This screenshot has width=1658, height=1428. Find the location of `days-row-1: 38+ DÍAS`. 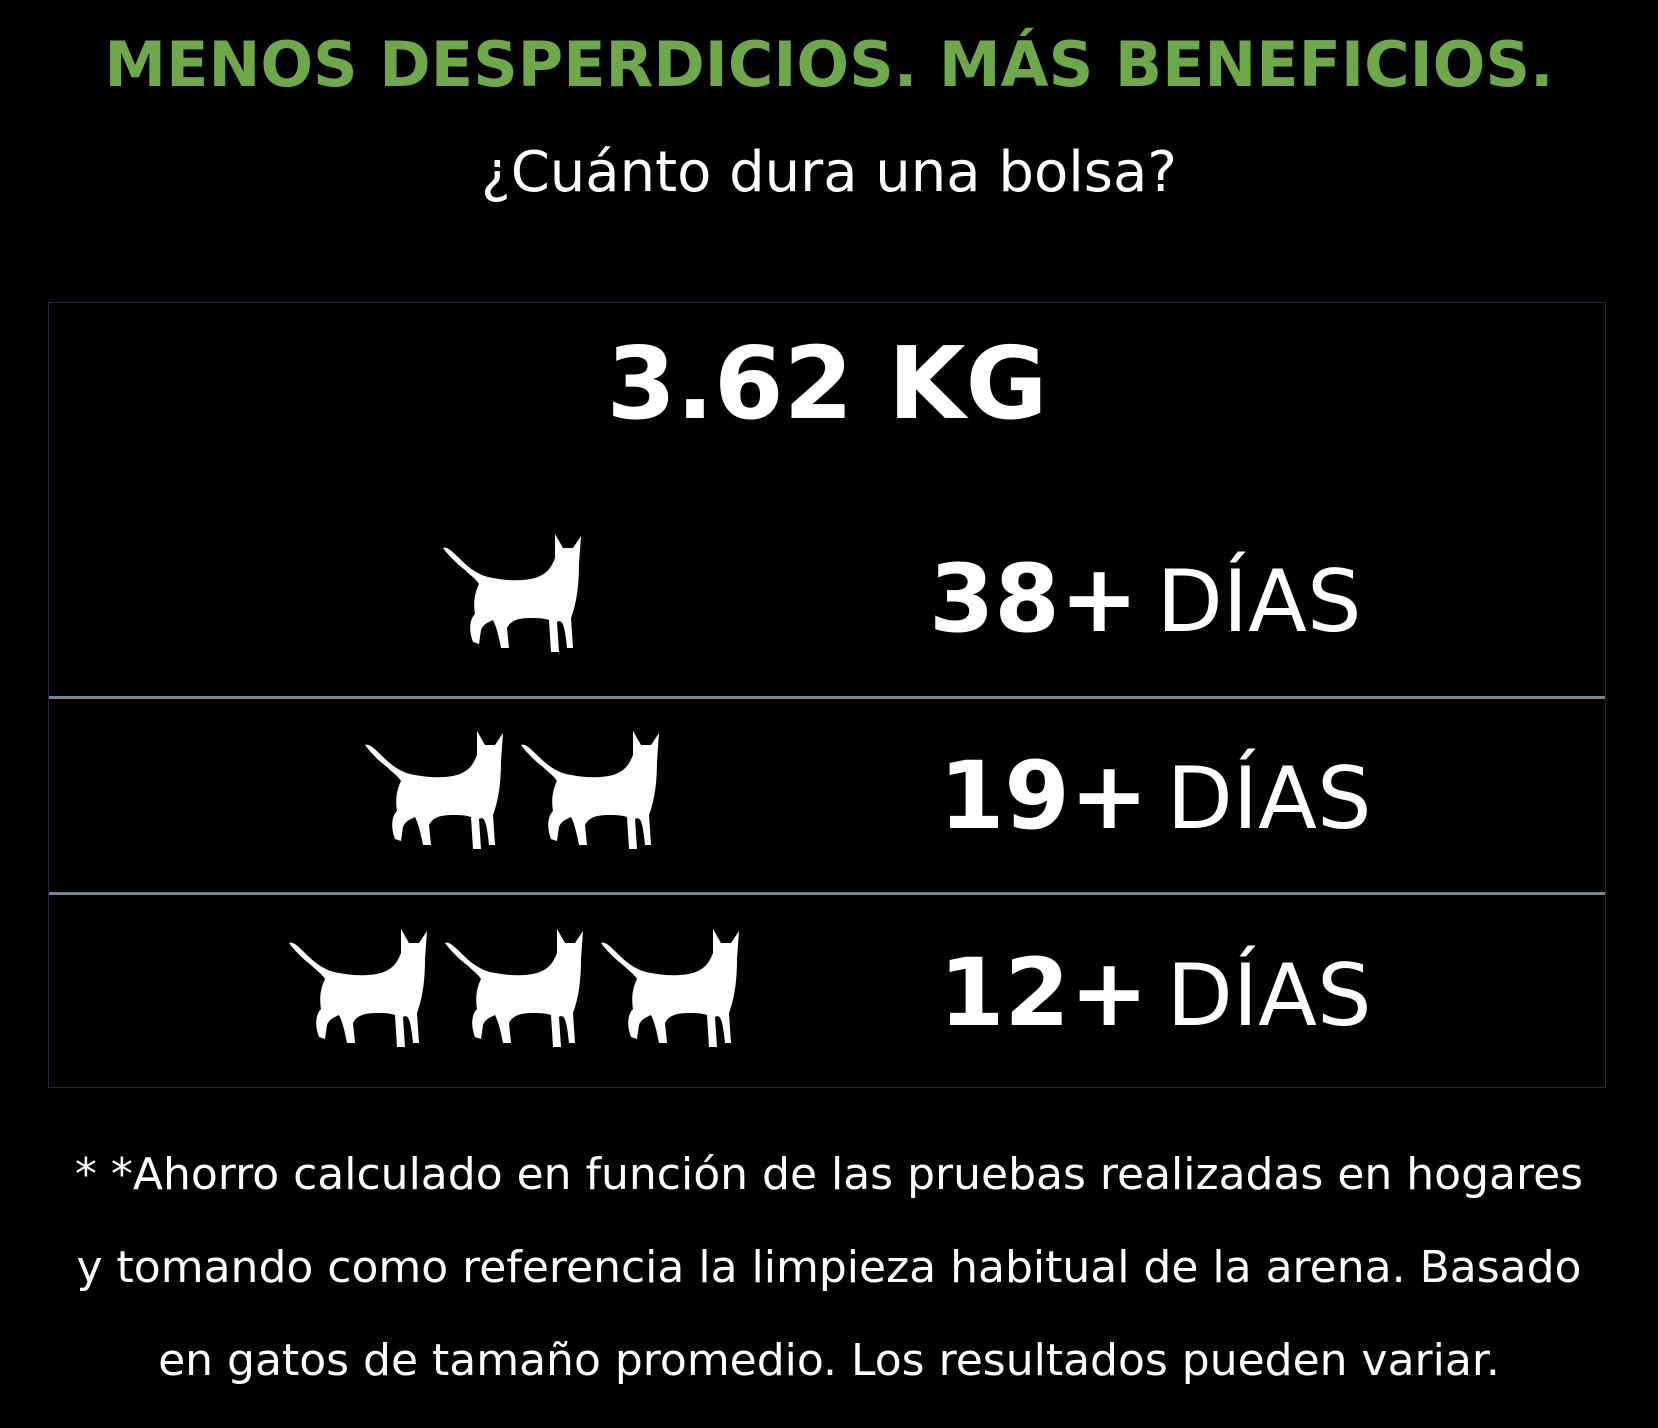

days-row-1: 38+ DÍAS is located at coordinates (1145, 600).